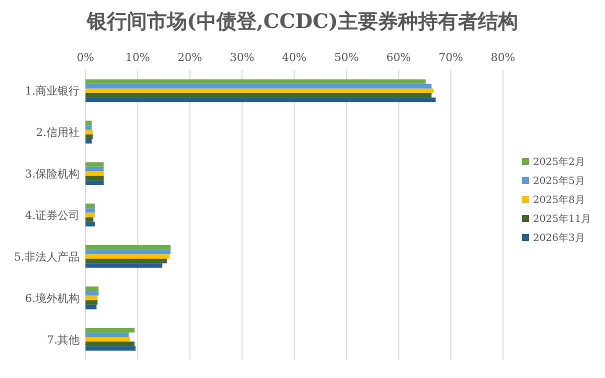 The width and height of the screenshot is (605, 378). What do you see at coordinates (58, 133) in the screenshot?
I see `y-tick-label: 2.信用社` at bounding box center [58, 133].